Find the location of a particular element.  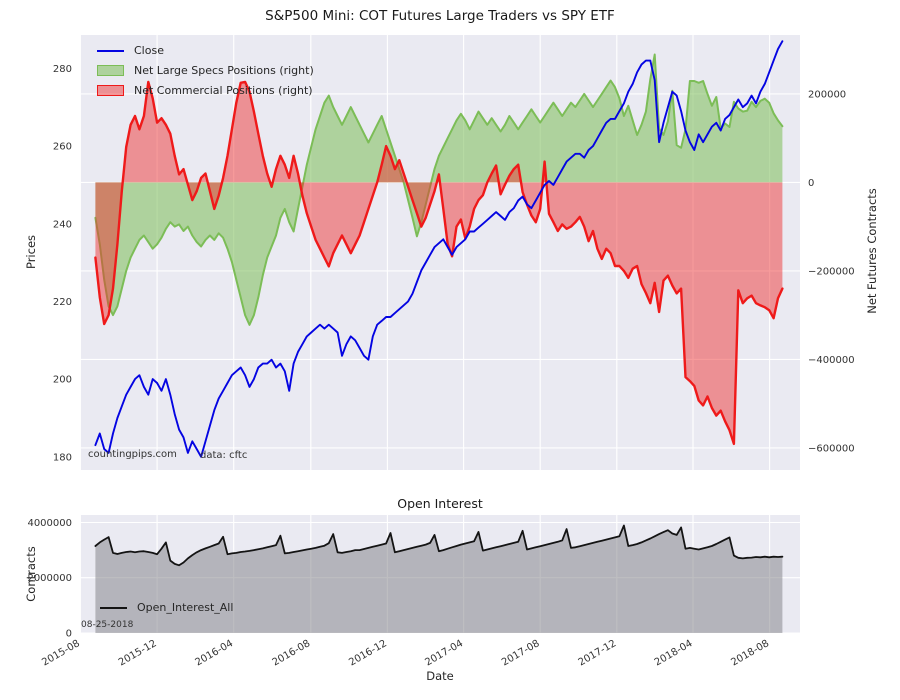

top-left-axis-label: Prices is located at coordinates (31, 252).